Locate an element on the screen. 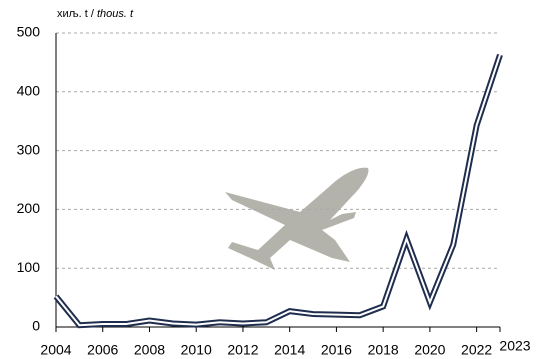 This screenshot has height=359, width=544. x-tick-label: 2006 is located at coordinates (102, 350).